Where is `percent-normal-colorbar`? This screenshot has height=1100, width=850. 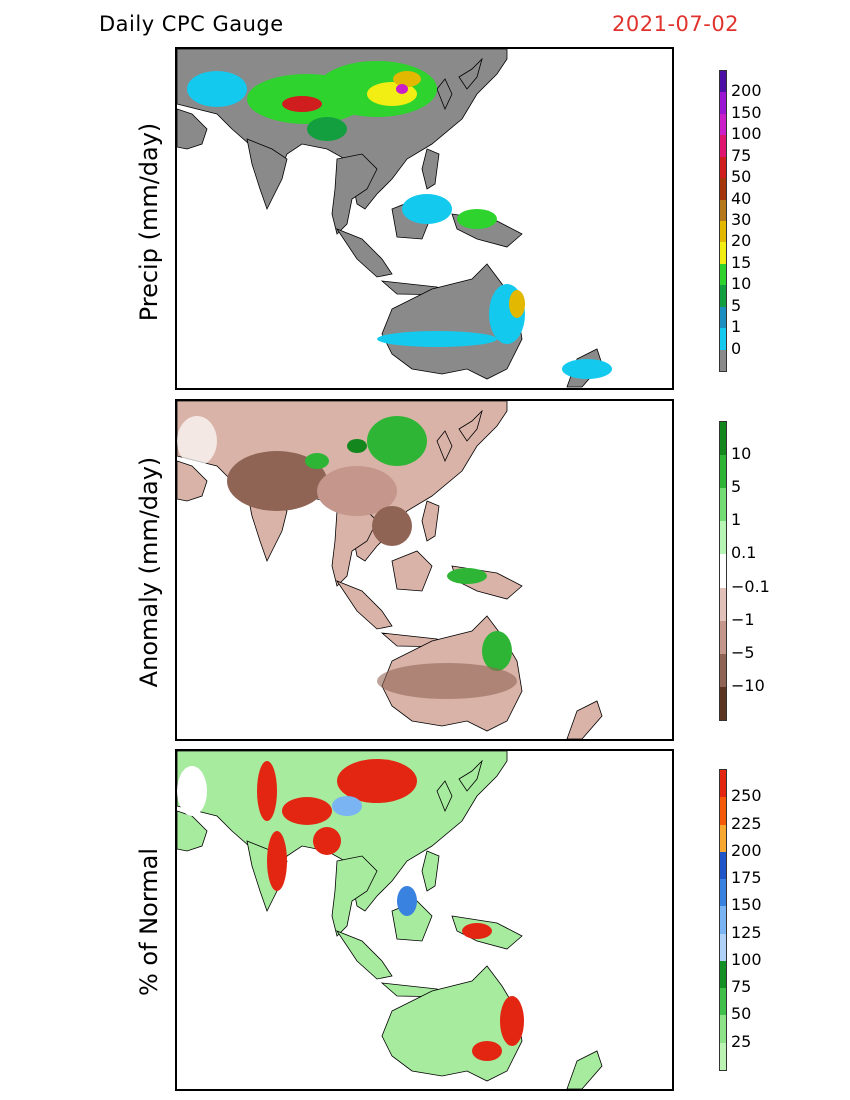
percent-normal-colorbar is located at coordinates (723, 920).